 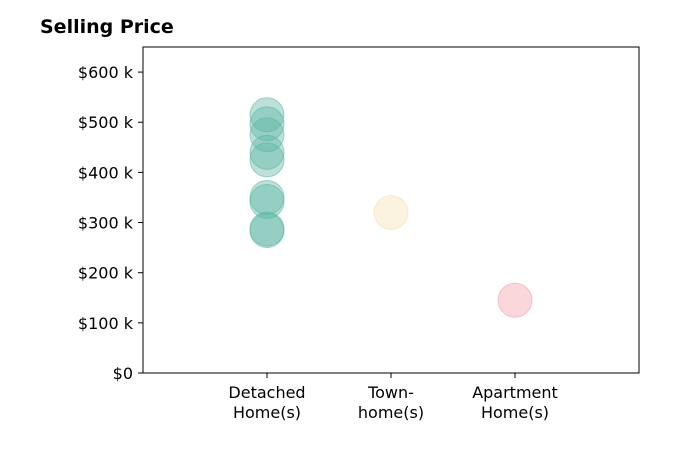 I want to click on x-tick-label: home(s), so click(x=391, y=412).